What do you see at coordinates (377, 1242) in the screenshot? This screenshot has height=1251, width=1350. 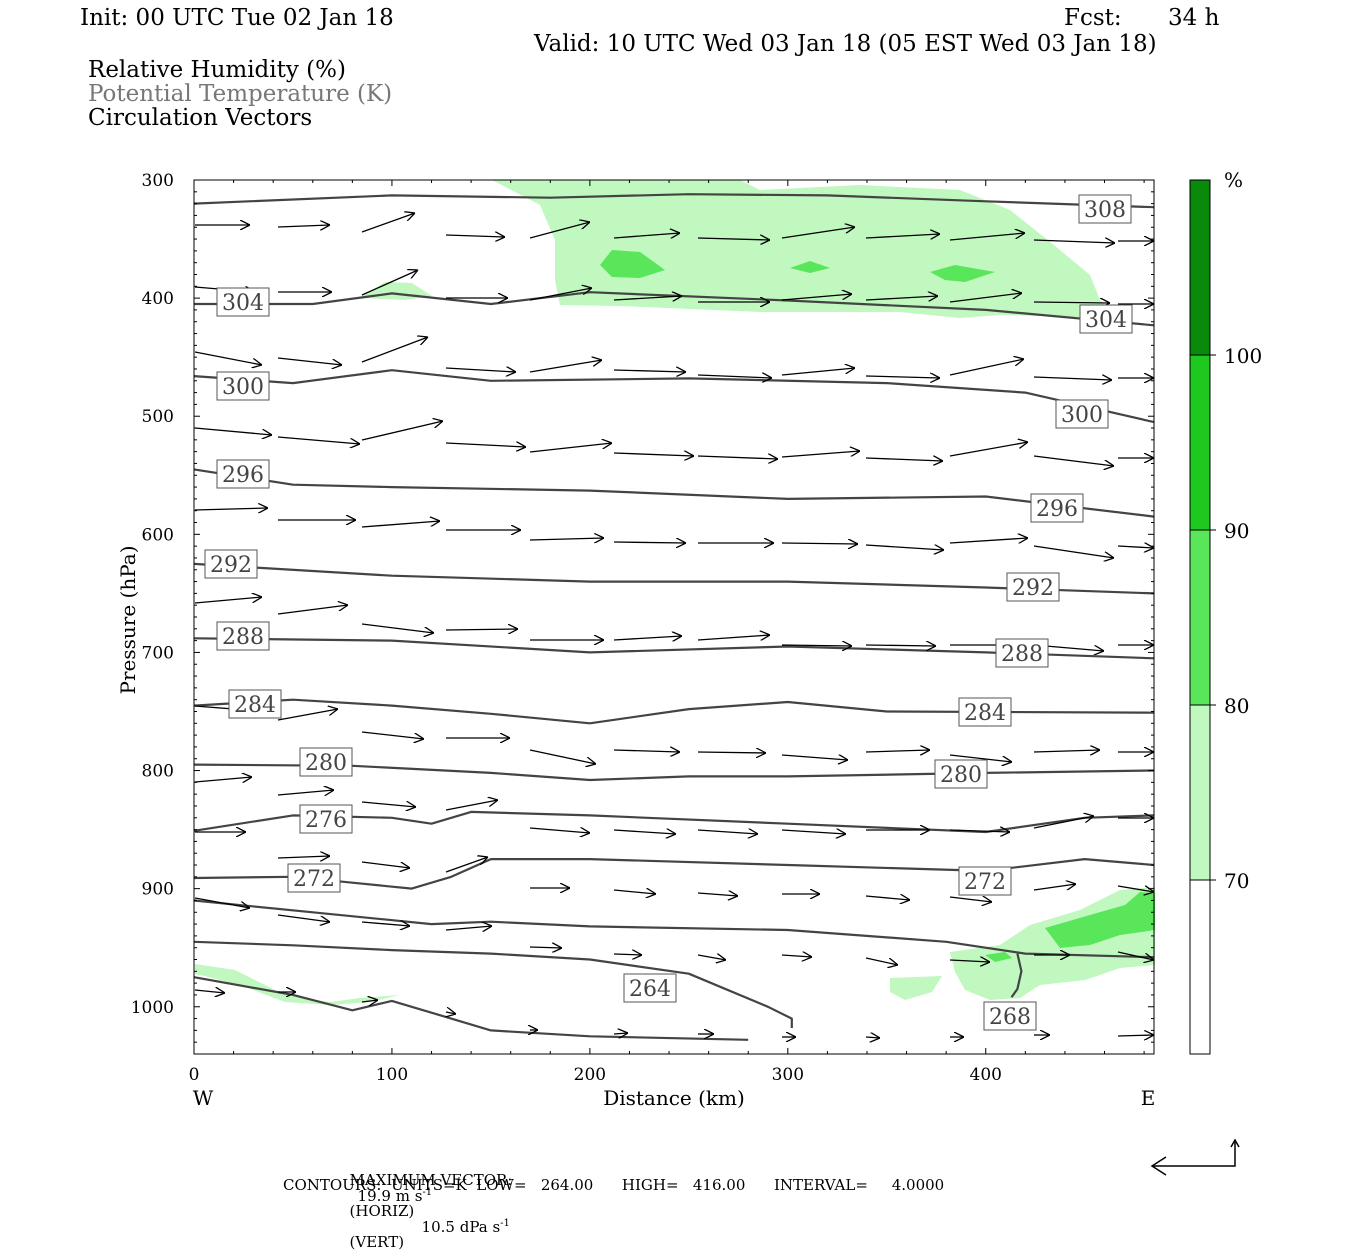 I see `vert-suffix: (VERT)` at bounding box center [377, 1242].